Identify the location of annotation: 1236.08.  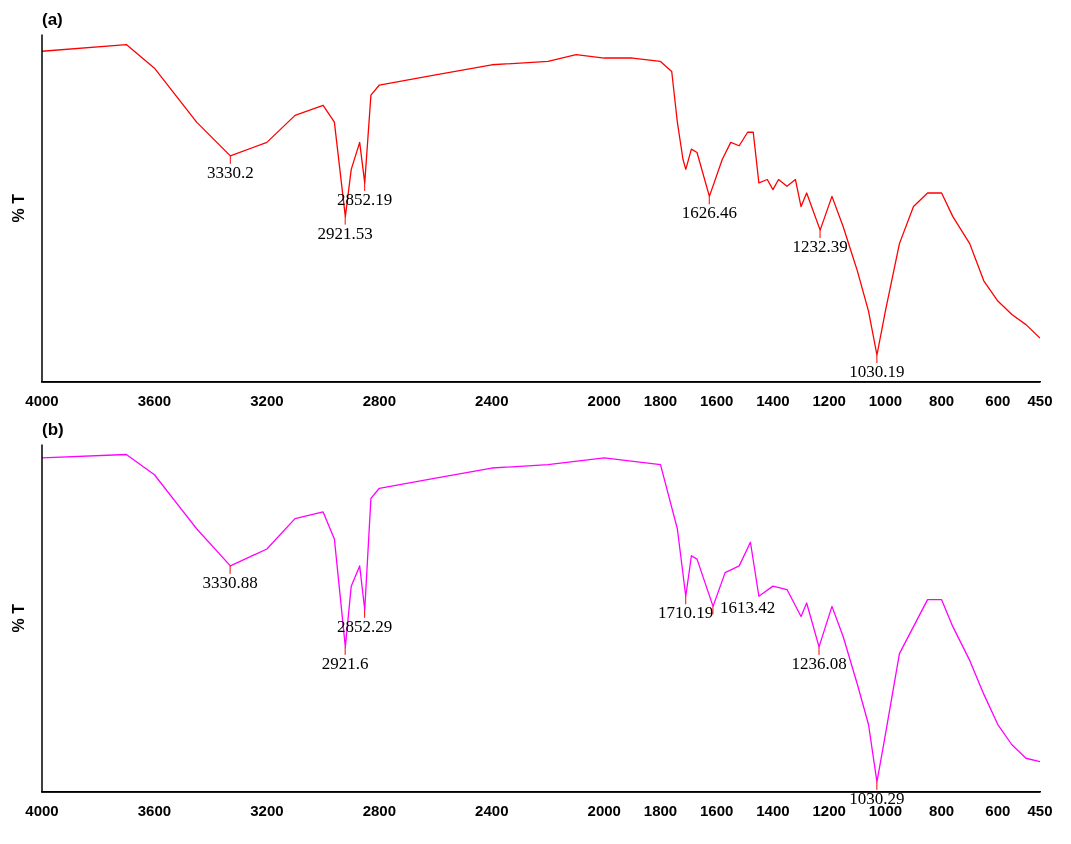
(819, 663).